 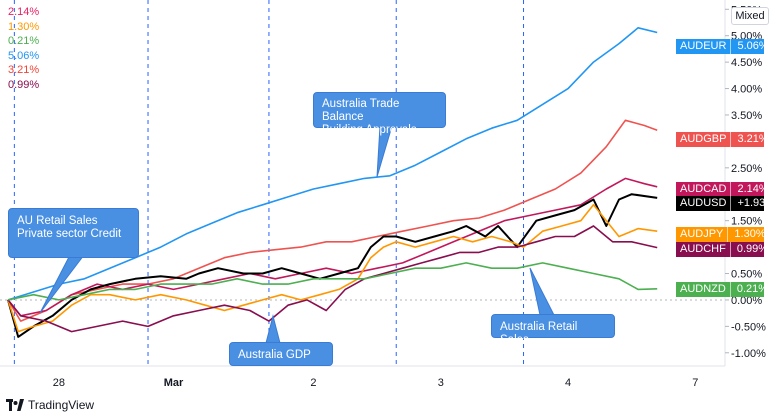 I want to click on time-tick-label: 2, so click(x=313, y=383).